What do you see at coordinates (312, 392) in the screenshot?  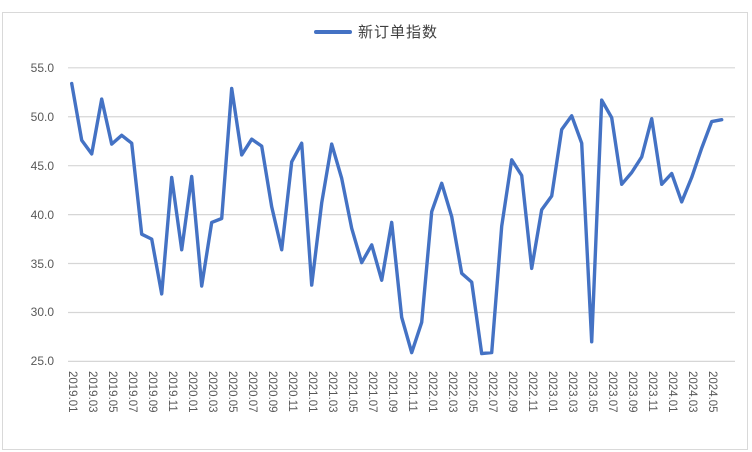 I see `x-tick-label: 2021.01` at bounding box center [312, 392].